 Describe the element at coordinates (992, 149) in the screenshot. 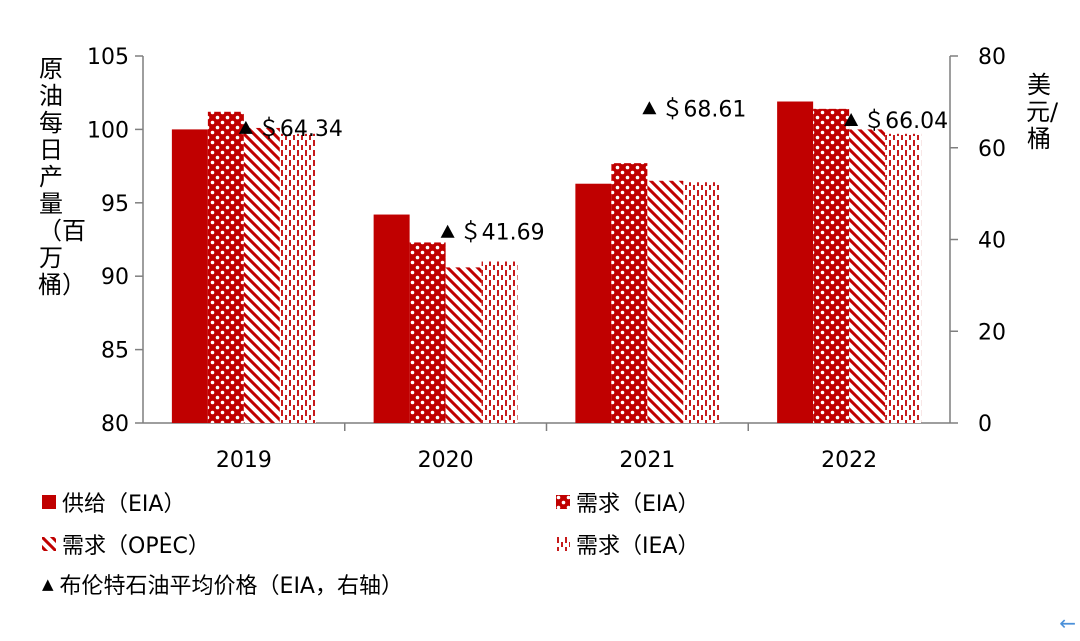

I see `y-right-tick-label: 60` at that location.